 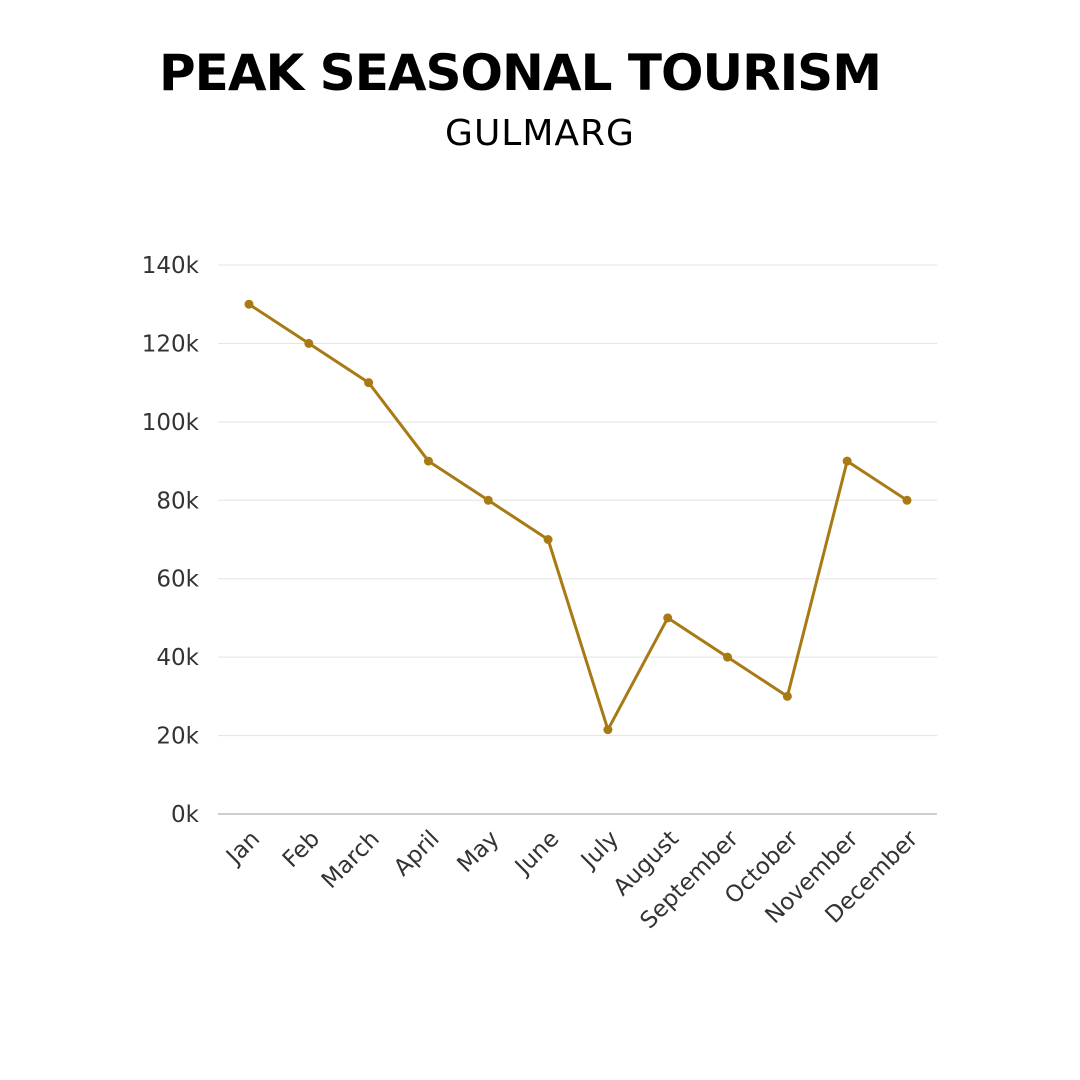 I want to click on y-tick-label: 140k, so click(x=171, y=266).